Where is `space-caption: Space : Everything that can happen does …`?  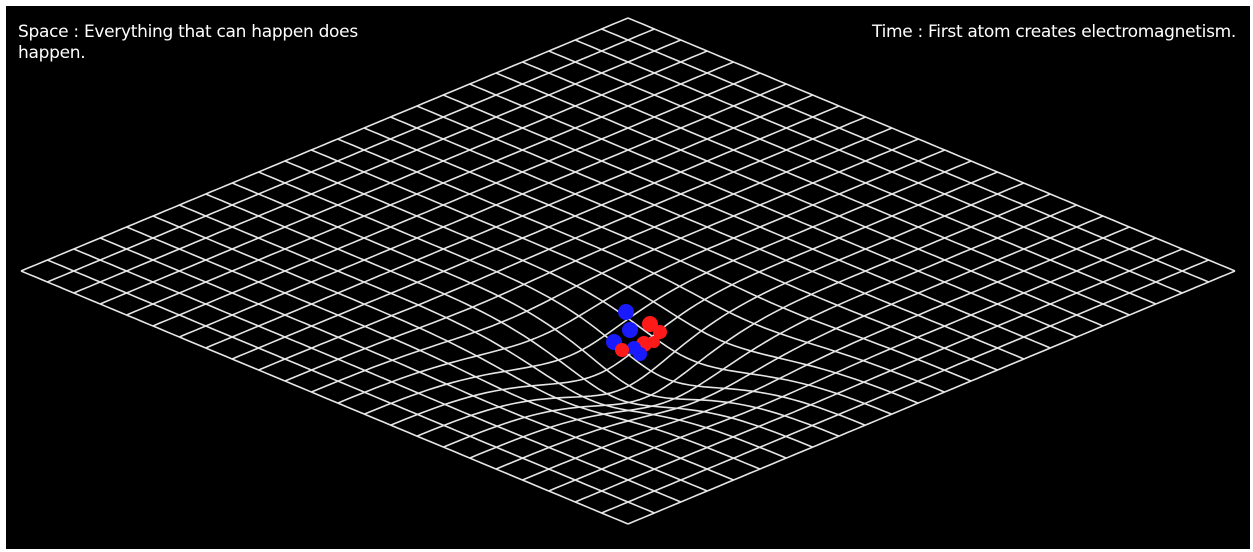 space-caption: Space : Everything that can happen does … is located at coordinates (188, 42).